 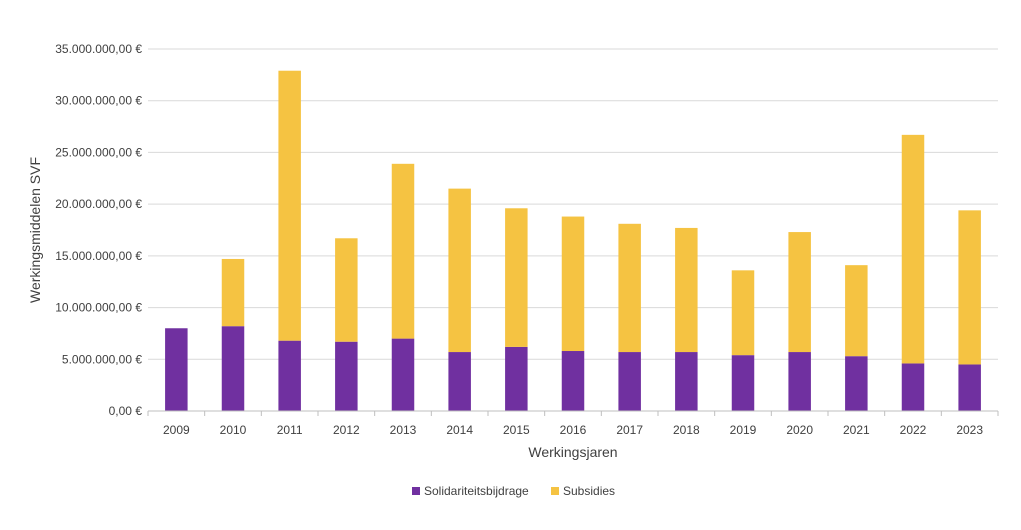 What do you see at coordinates (572, 452) in the screenshot?
I see `x-axis-title: Werkingsjaren` at bounding box center [572, 452].